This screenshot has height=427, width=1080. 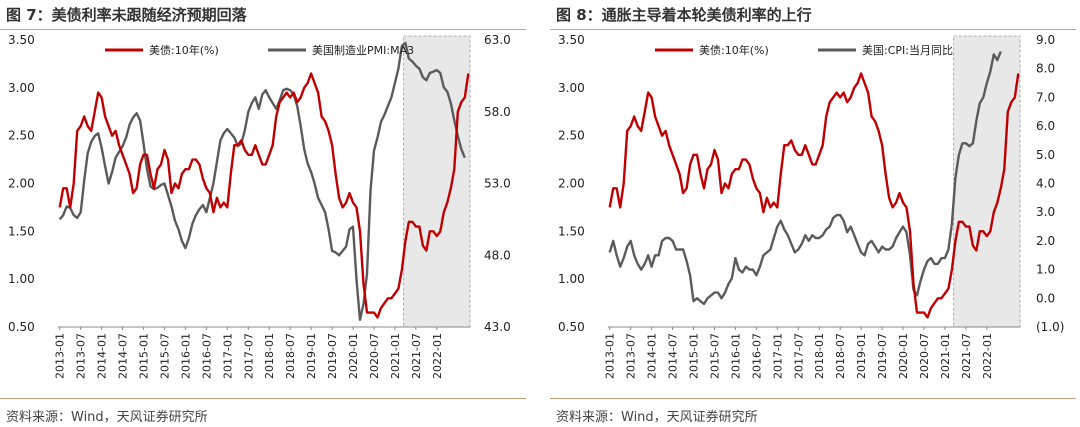 What do you see at coordinates (1045, 270) in the screenshot?
I see `y-right-tick-label: 1.0` at bounding box center [1045, 270].